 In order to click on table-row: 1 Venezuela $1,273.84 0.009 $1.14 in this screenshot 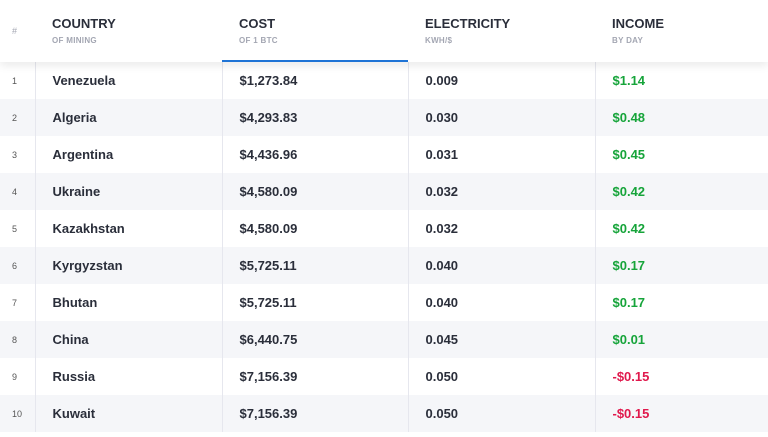, I will do `click(384, 80)`.